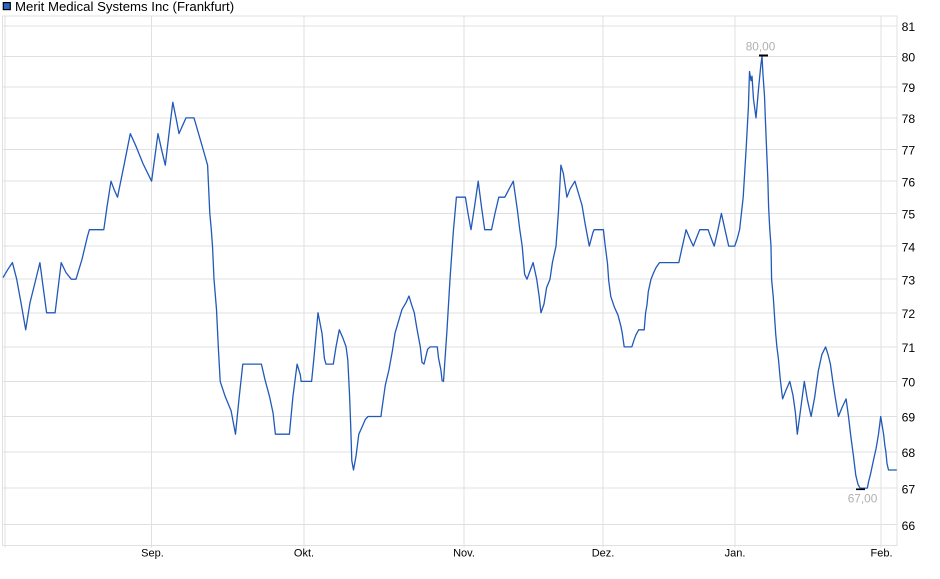 Image resolution: width=940 pixels, height=579 pixels. Describe the element at coordinates (909, 151) in the screenshot. I see `svg-text: 77` at that location.